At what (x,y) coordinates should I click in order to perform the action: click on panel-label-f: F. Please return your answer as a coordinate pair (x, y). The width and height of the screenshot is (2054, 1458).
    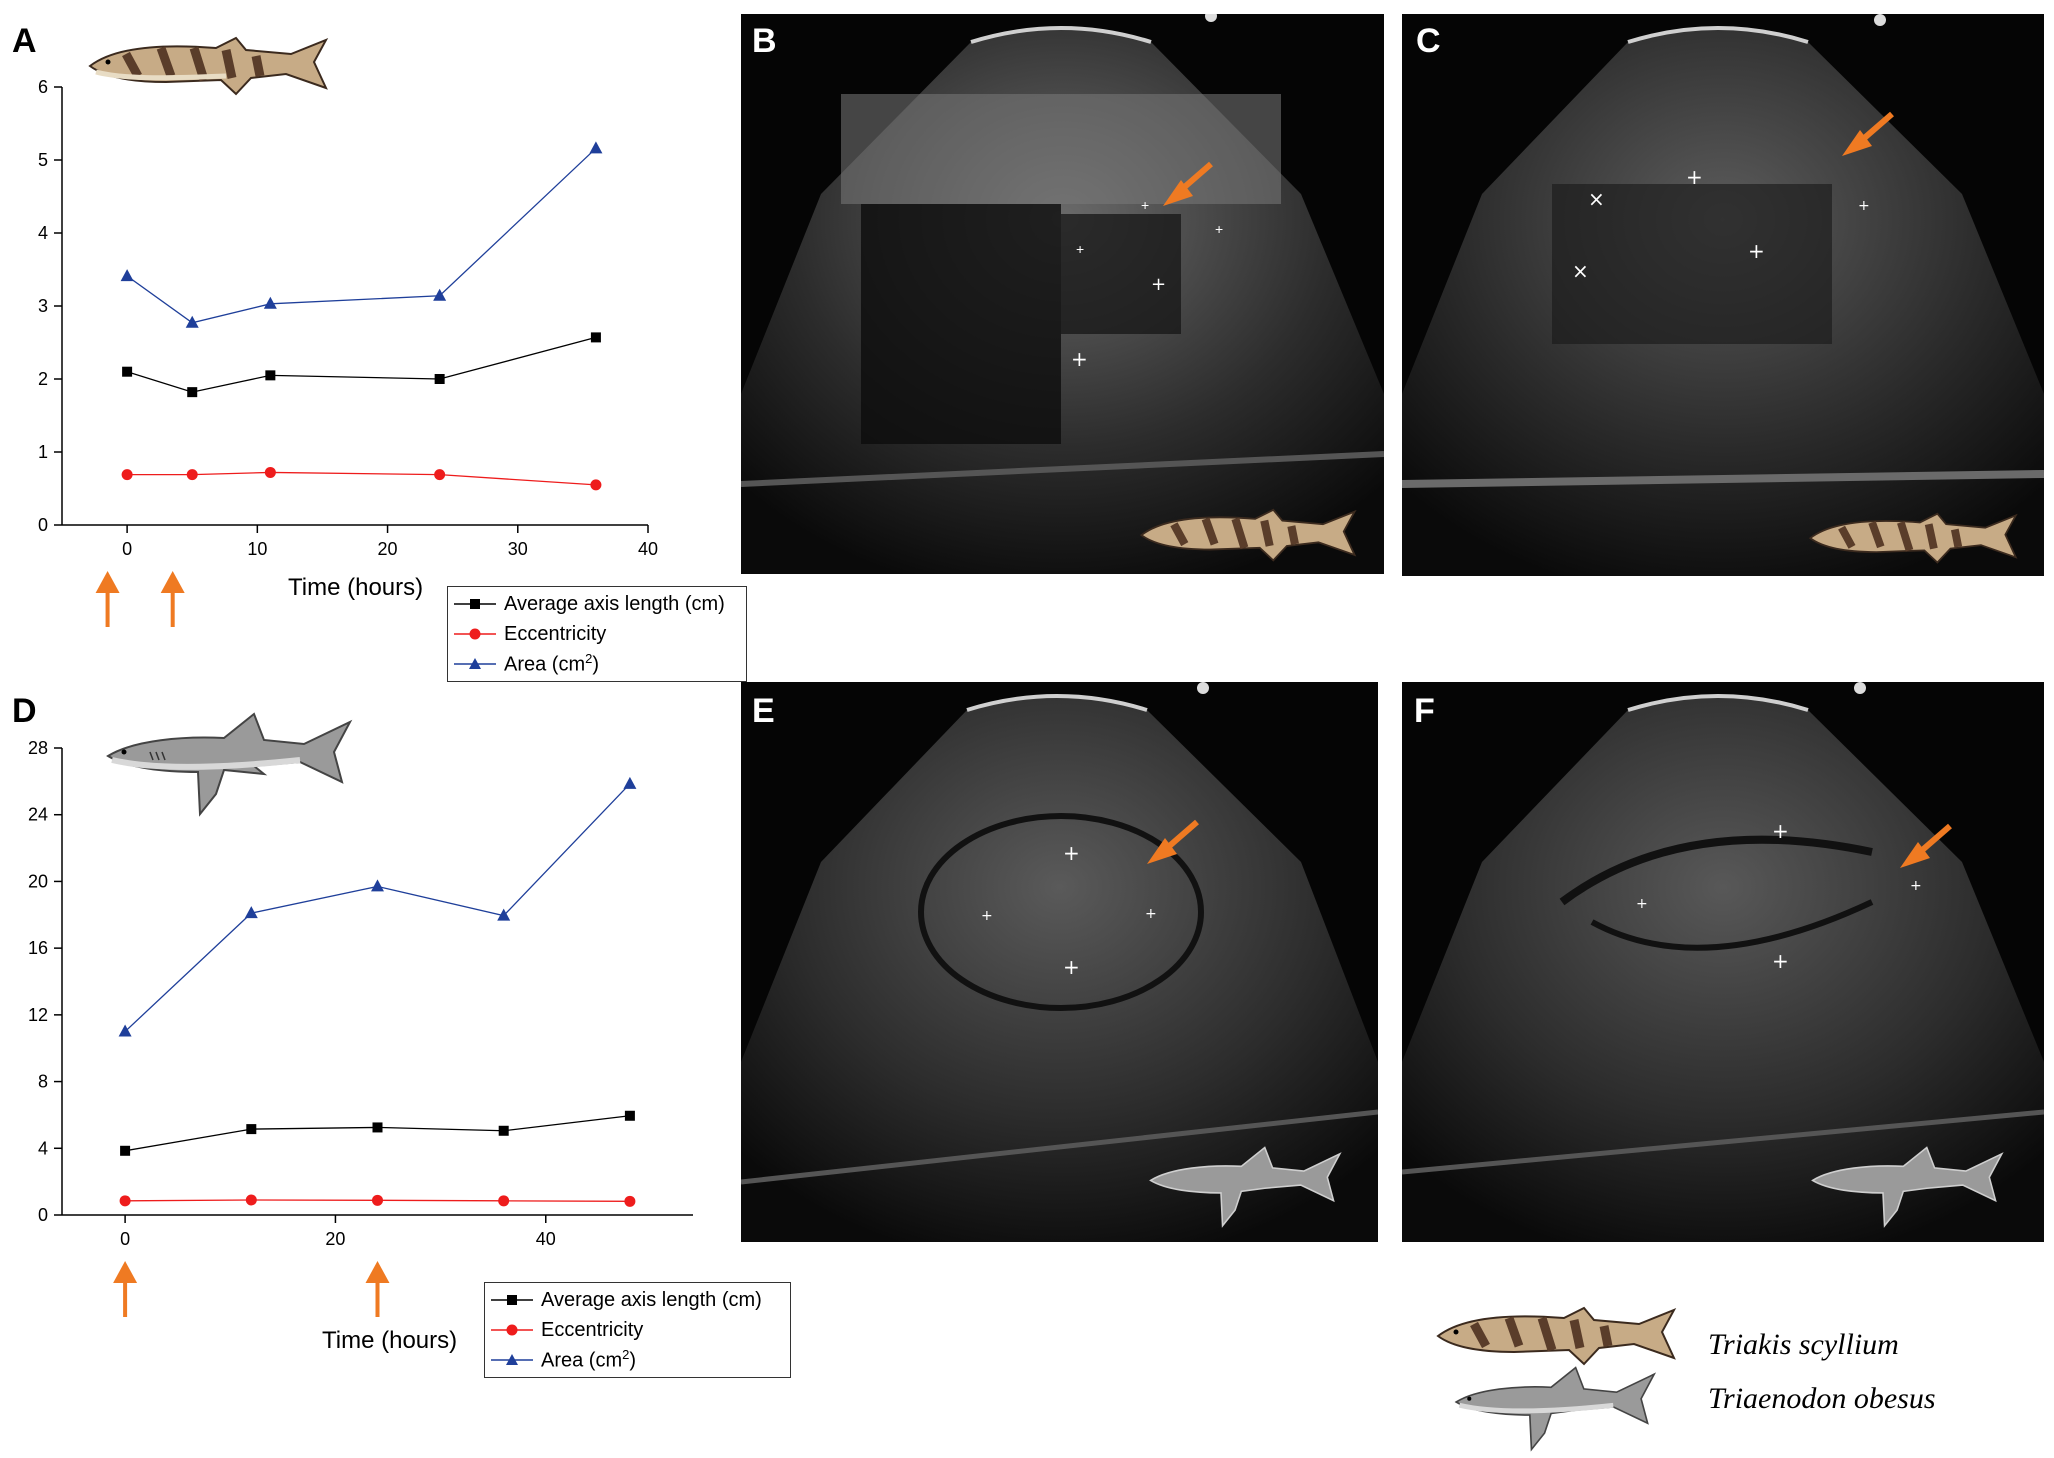
    Looking at the image, I should click on (1424, 711).